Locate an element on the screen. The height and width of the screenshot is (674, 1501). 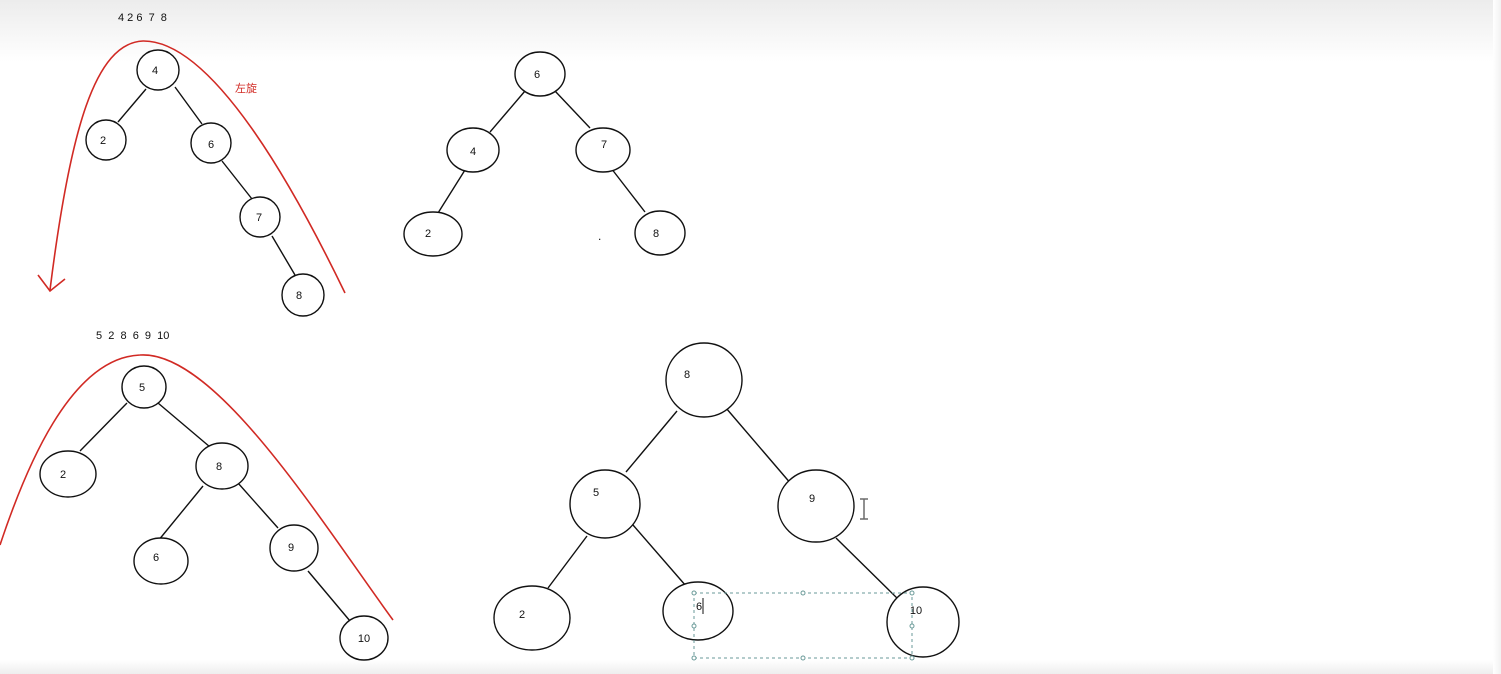
tree-4: 8 5 9 2 6 10 is located at coordinates (726, 500).